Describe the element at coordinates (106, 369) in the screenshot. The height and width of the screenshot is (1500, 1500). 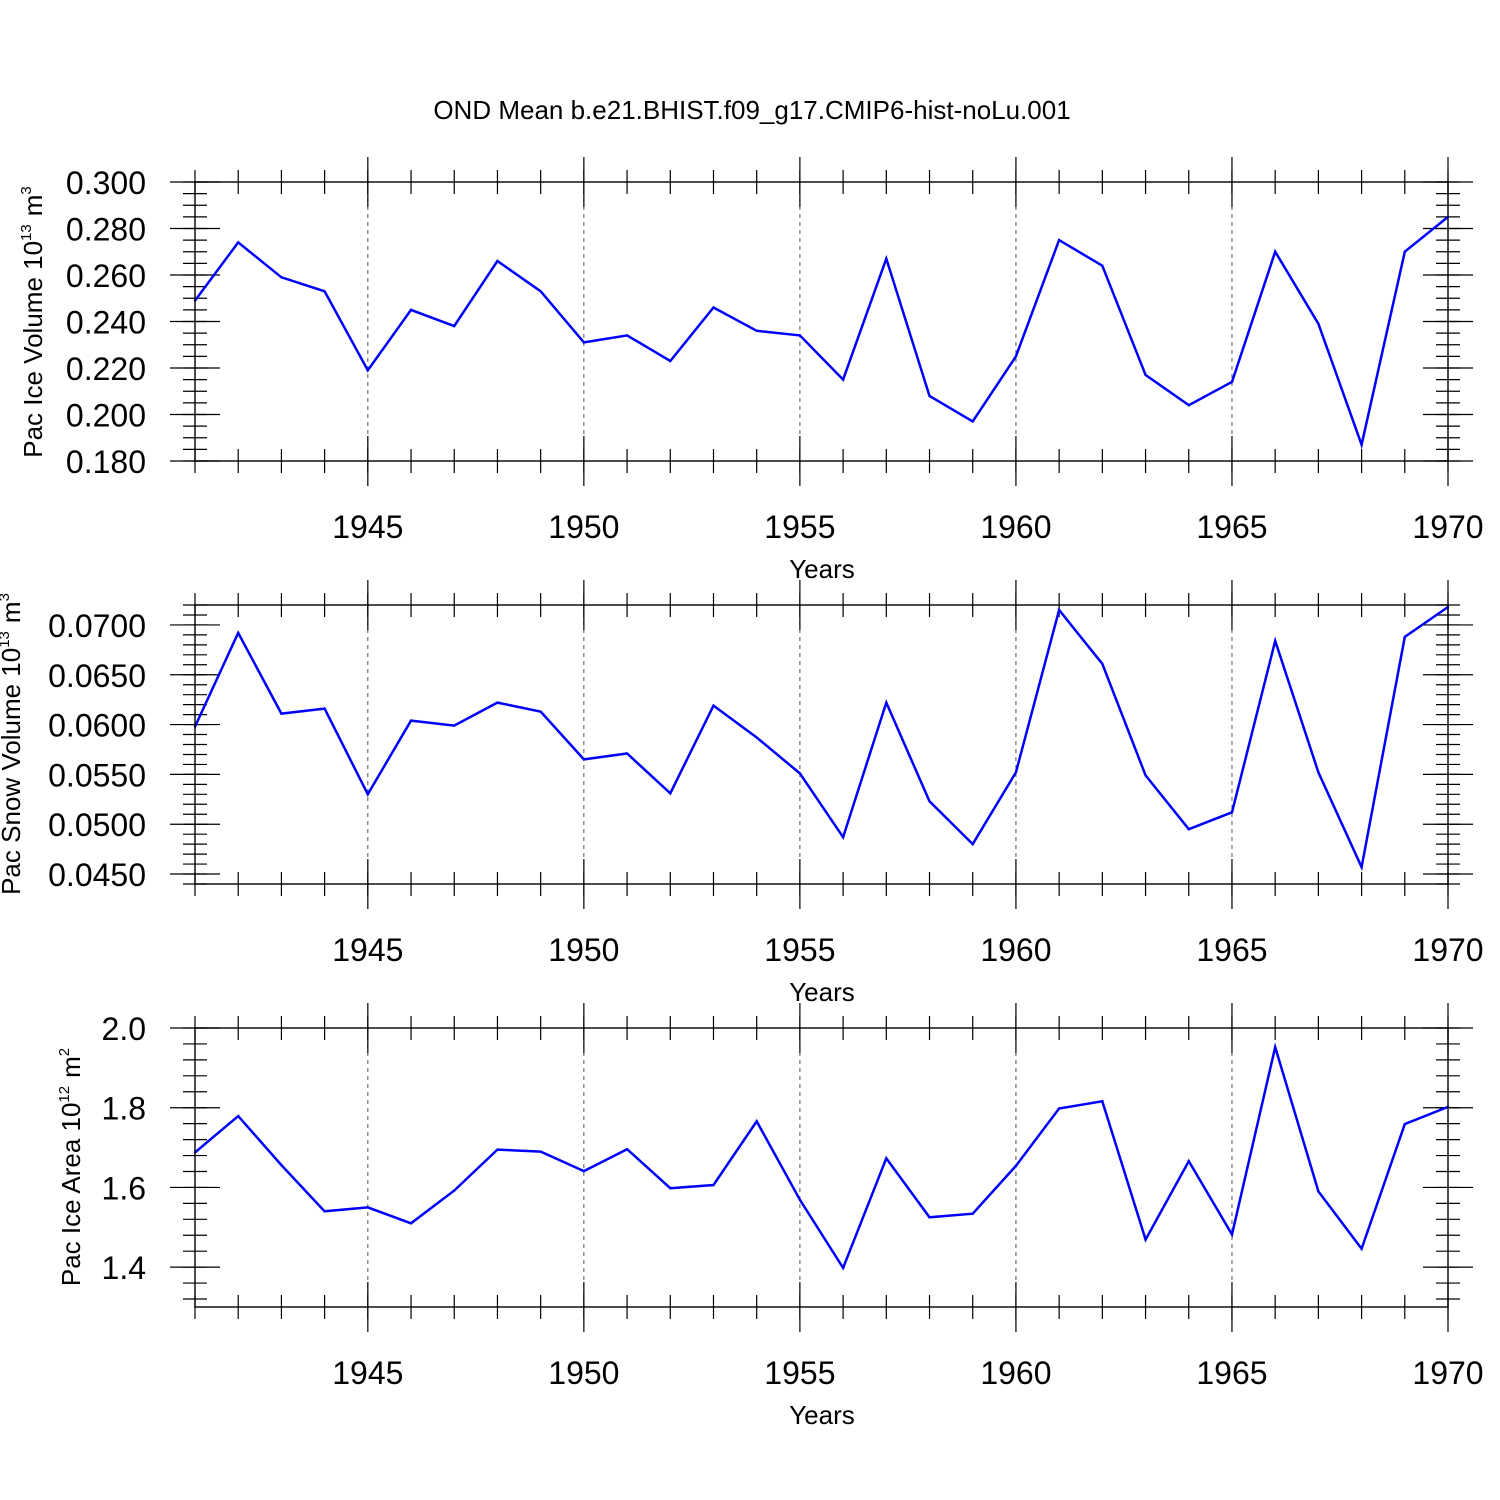
I see `y-tick-label: 0.220` at that location.